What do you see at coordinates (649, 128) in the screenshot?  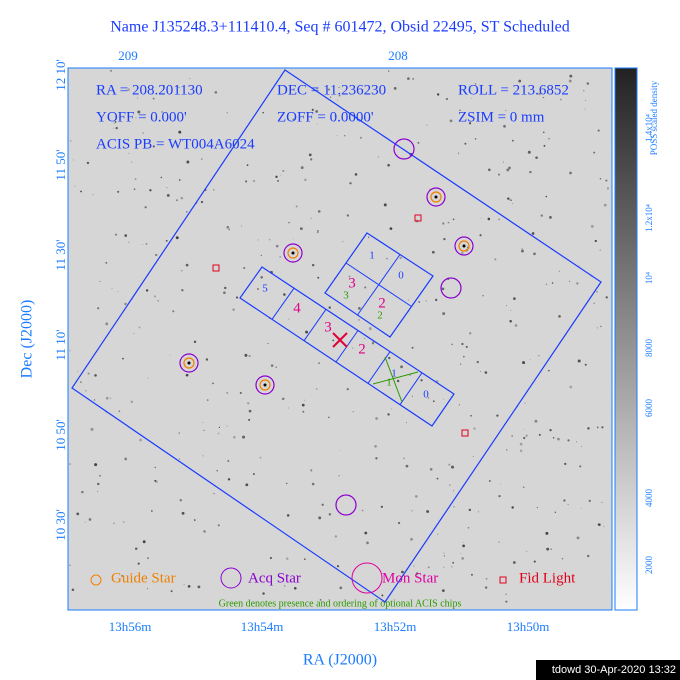 I see `colorbar-tick-label: 1.4x10⁴` at bounding box center [649, 128].